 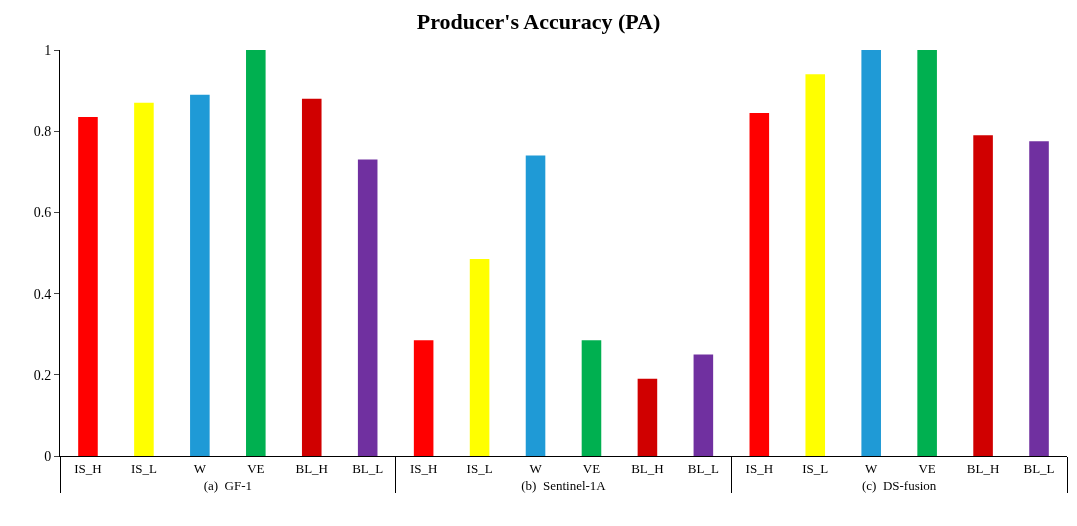 What do you see at coordinates (564, 485) in the screenshot?
I see `text: (b) Sentinel-1A` at bounding box center [564, 485].